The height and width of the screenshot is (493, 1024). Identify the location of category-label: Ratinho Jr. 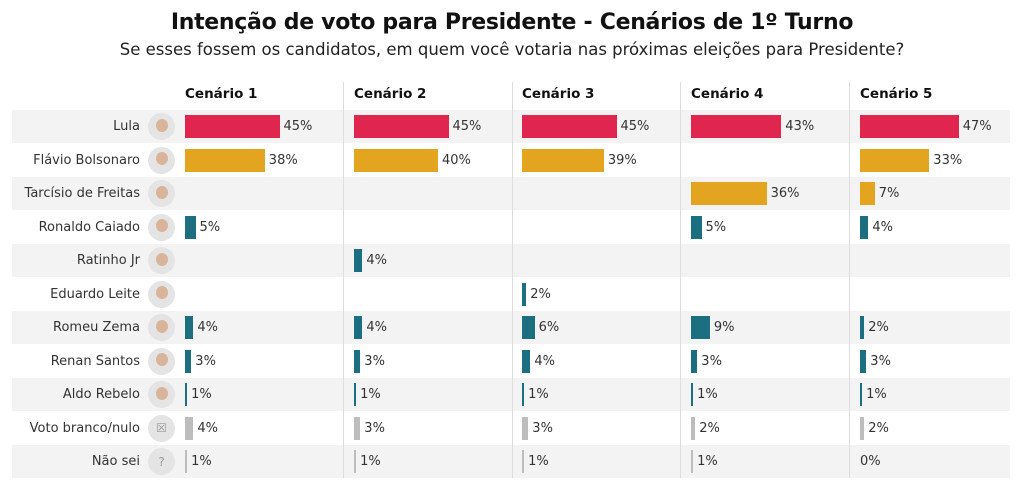
(108, 260).